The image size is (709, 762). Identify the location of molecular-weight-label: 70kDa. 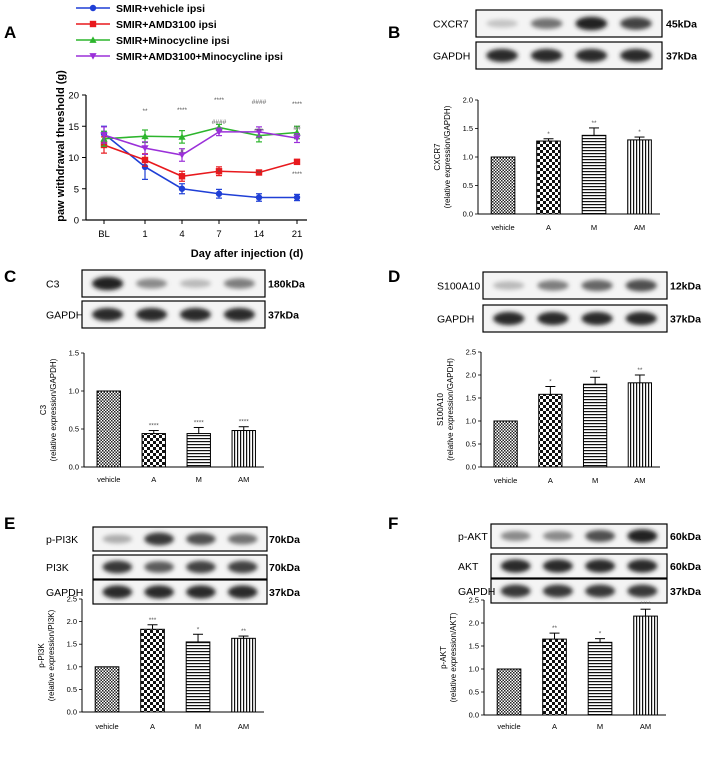
(284, 568).